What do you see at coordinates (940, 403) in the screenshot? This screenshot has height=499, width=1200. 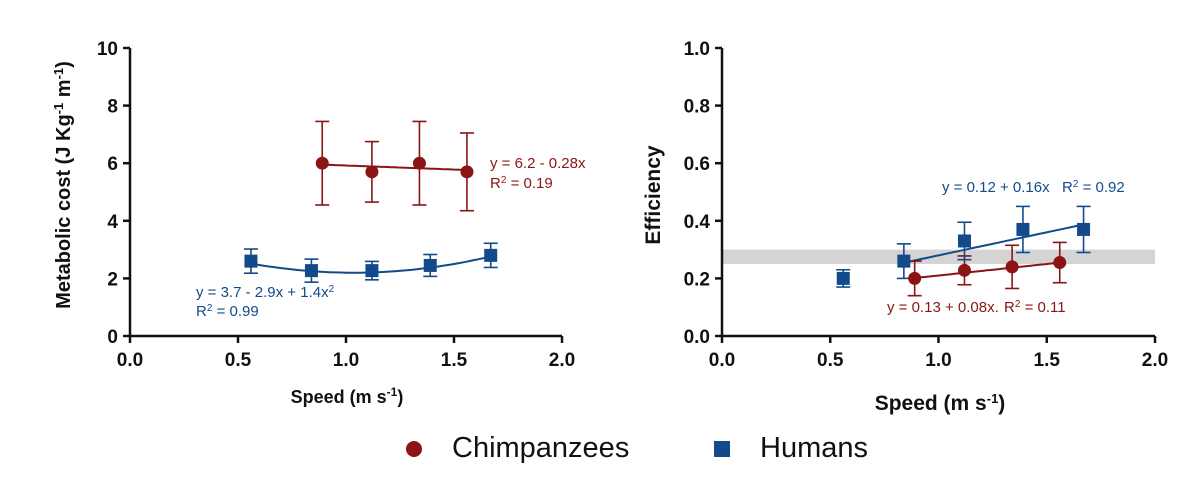 I see `efficiency-xlabel: Speed (m s-1)` at bounding box center [940, 403].